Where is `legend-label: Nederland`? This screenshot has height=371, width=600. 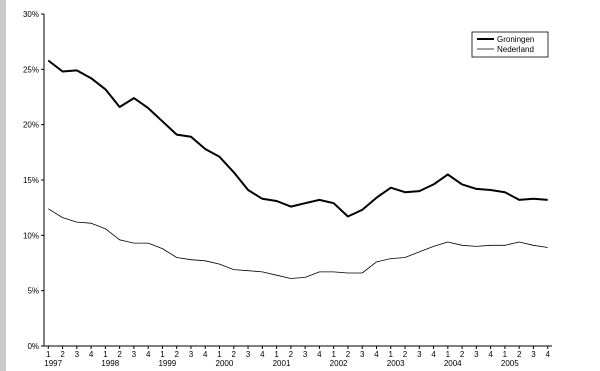
legend-label: Nederland is located at coordinates (515, 49).